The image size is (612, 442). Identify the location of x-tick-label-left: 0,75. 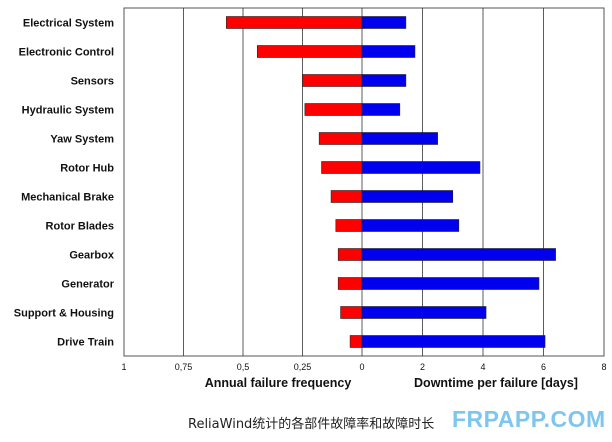
(184, 367).